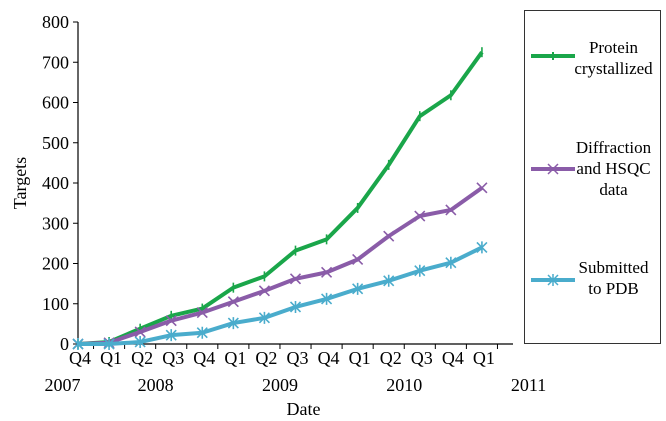 The image size is (666, 421). What do you see at coordinates (55, 143) in the screenshot?
I see `y-tick-label: 500` at bounding box center [55, 143].